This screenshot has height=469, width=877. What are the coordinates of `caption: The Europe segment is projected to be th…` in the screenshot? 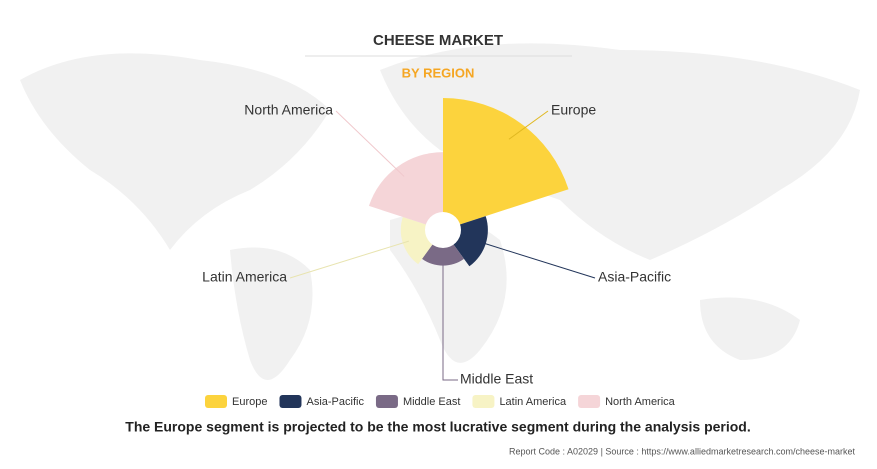 It's located at (437, 427).